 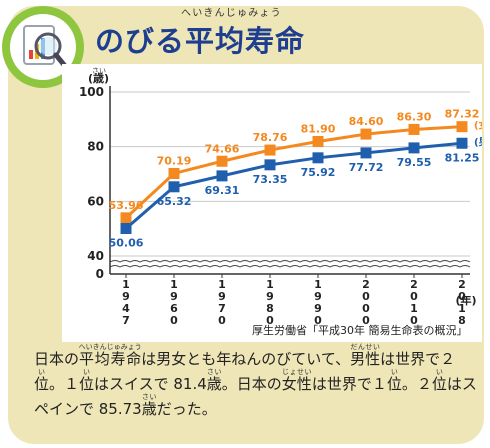 I want to click on text-seg: 。２, so click(x=416, y=384).